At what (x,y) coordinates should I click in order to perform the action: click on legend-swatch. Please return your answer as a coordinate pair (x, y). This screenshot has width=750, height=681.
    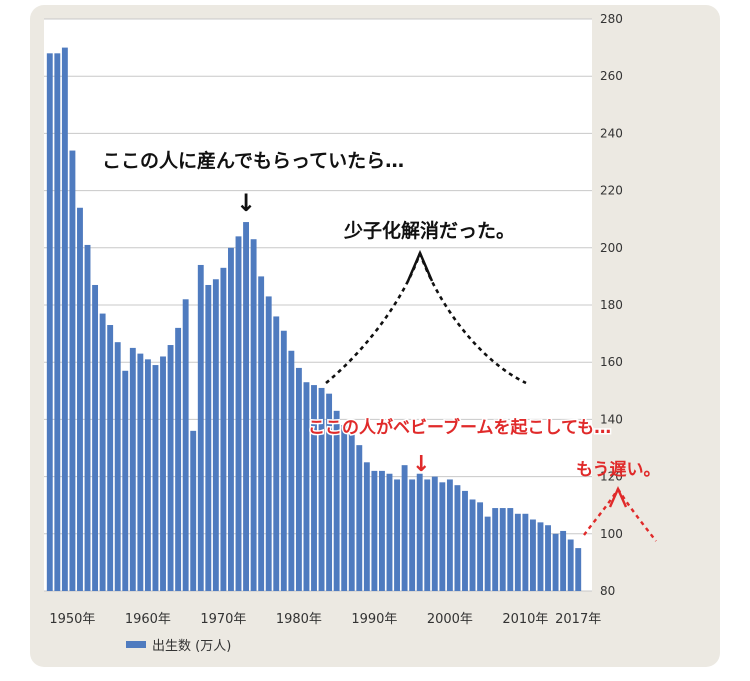
    Looking at the image, I should click on (136, 644).